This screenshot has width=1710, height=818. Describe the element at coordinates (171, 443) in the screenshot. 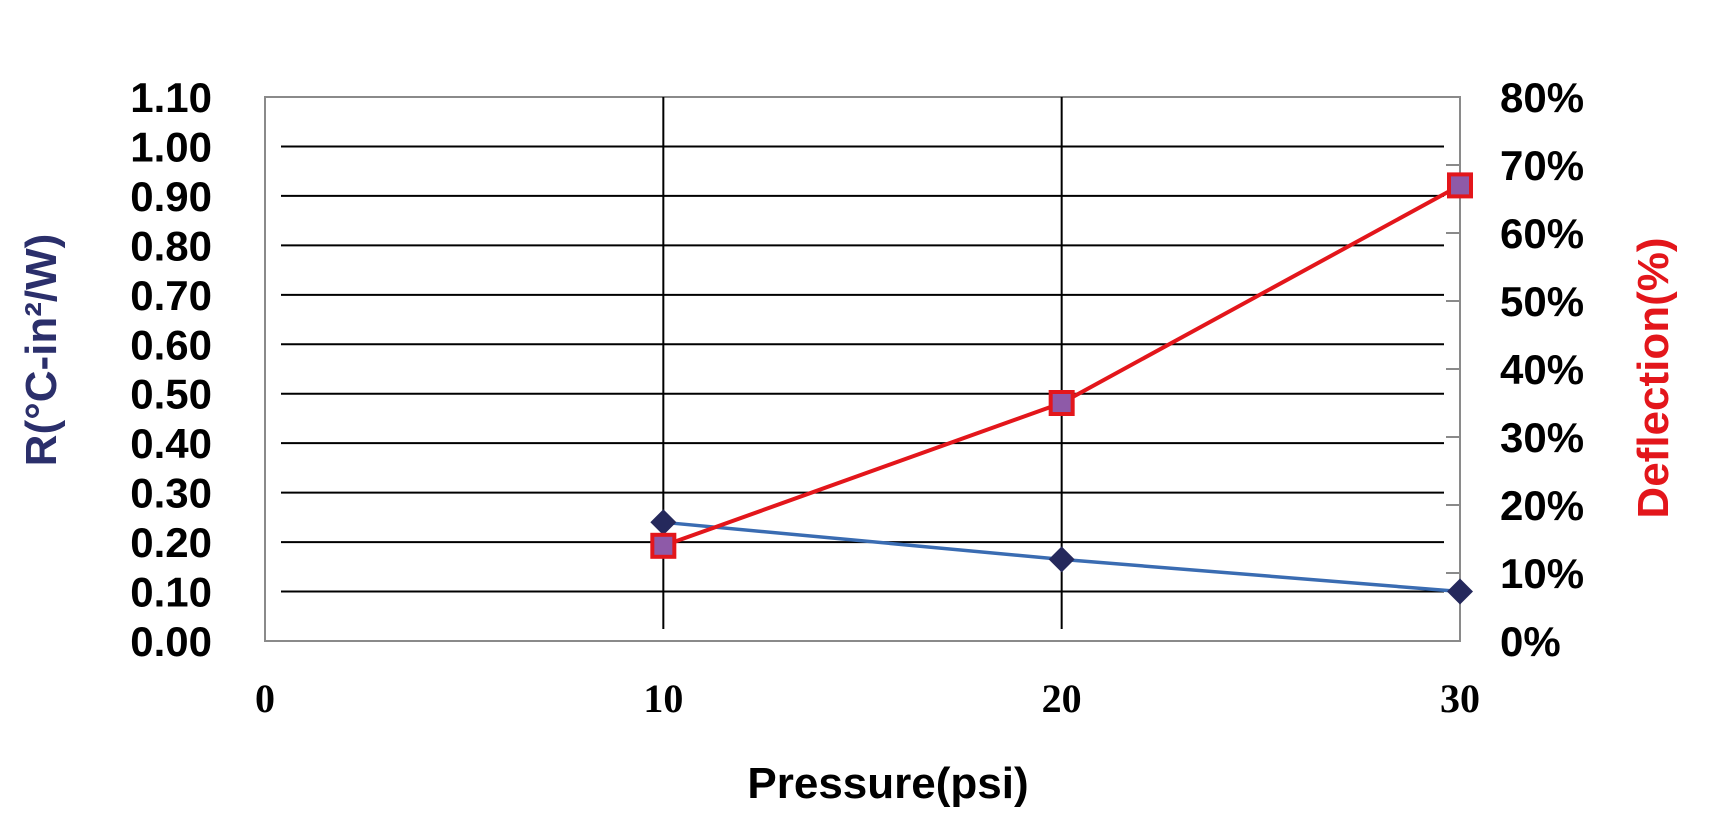

I see `y-left-tick-label: 0.40` at that location.